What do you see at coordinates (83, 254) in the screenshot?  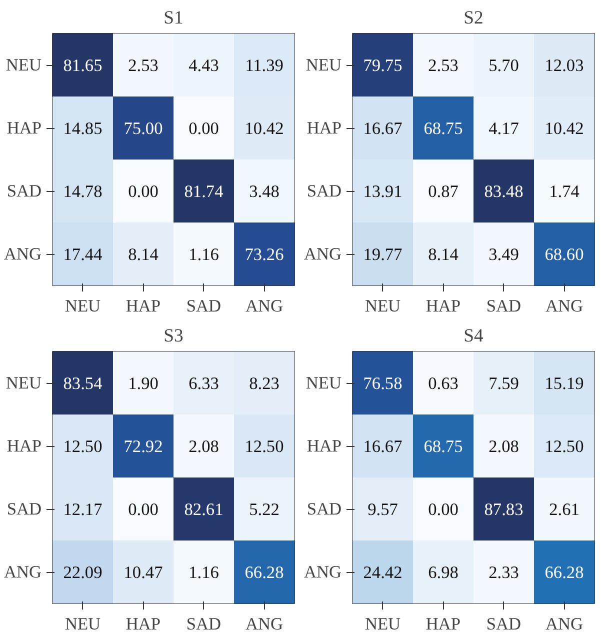 I see `data-label: 17.44` at bounding box center [83, 254].